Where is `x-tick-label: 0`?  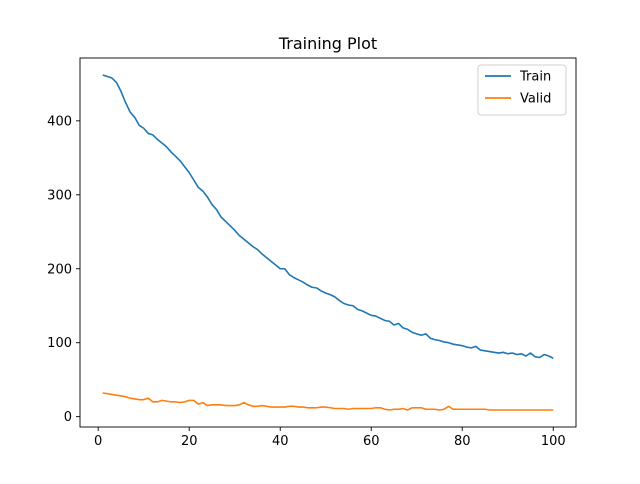
x-tick-label: 0 is located at coordinates (98, 441).